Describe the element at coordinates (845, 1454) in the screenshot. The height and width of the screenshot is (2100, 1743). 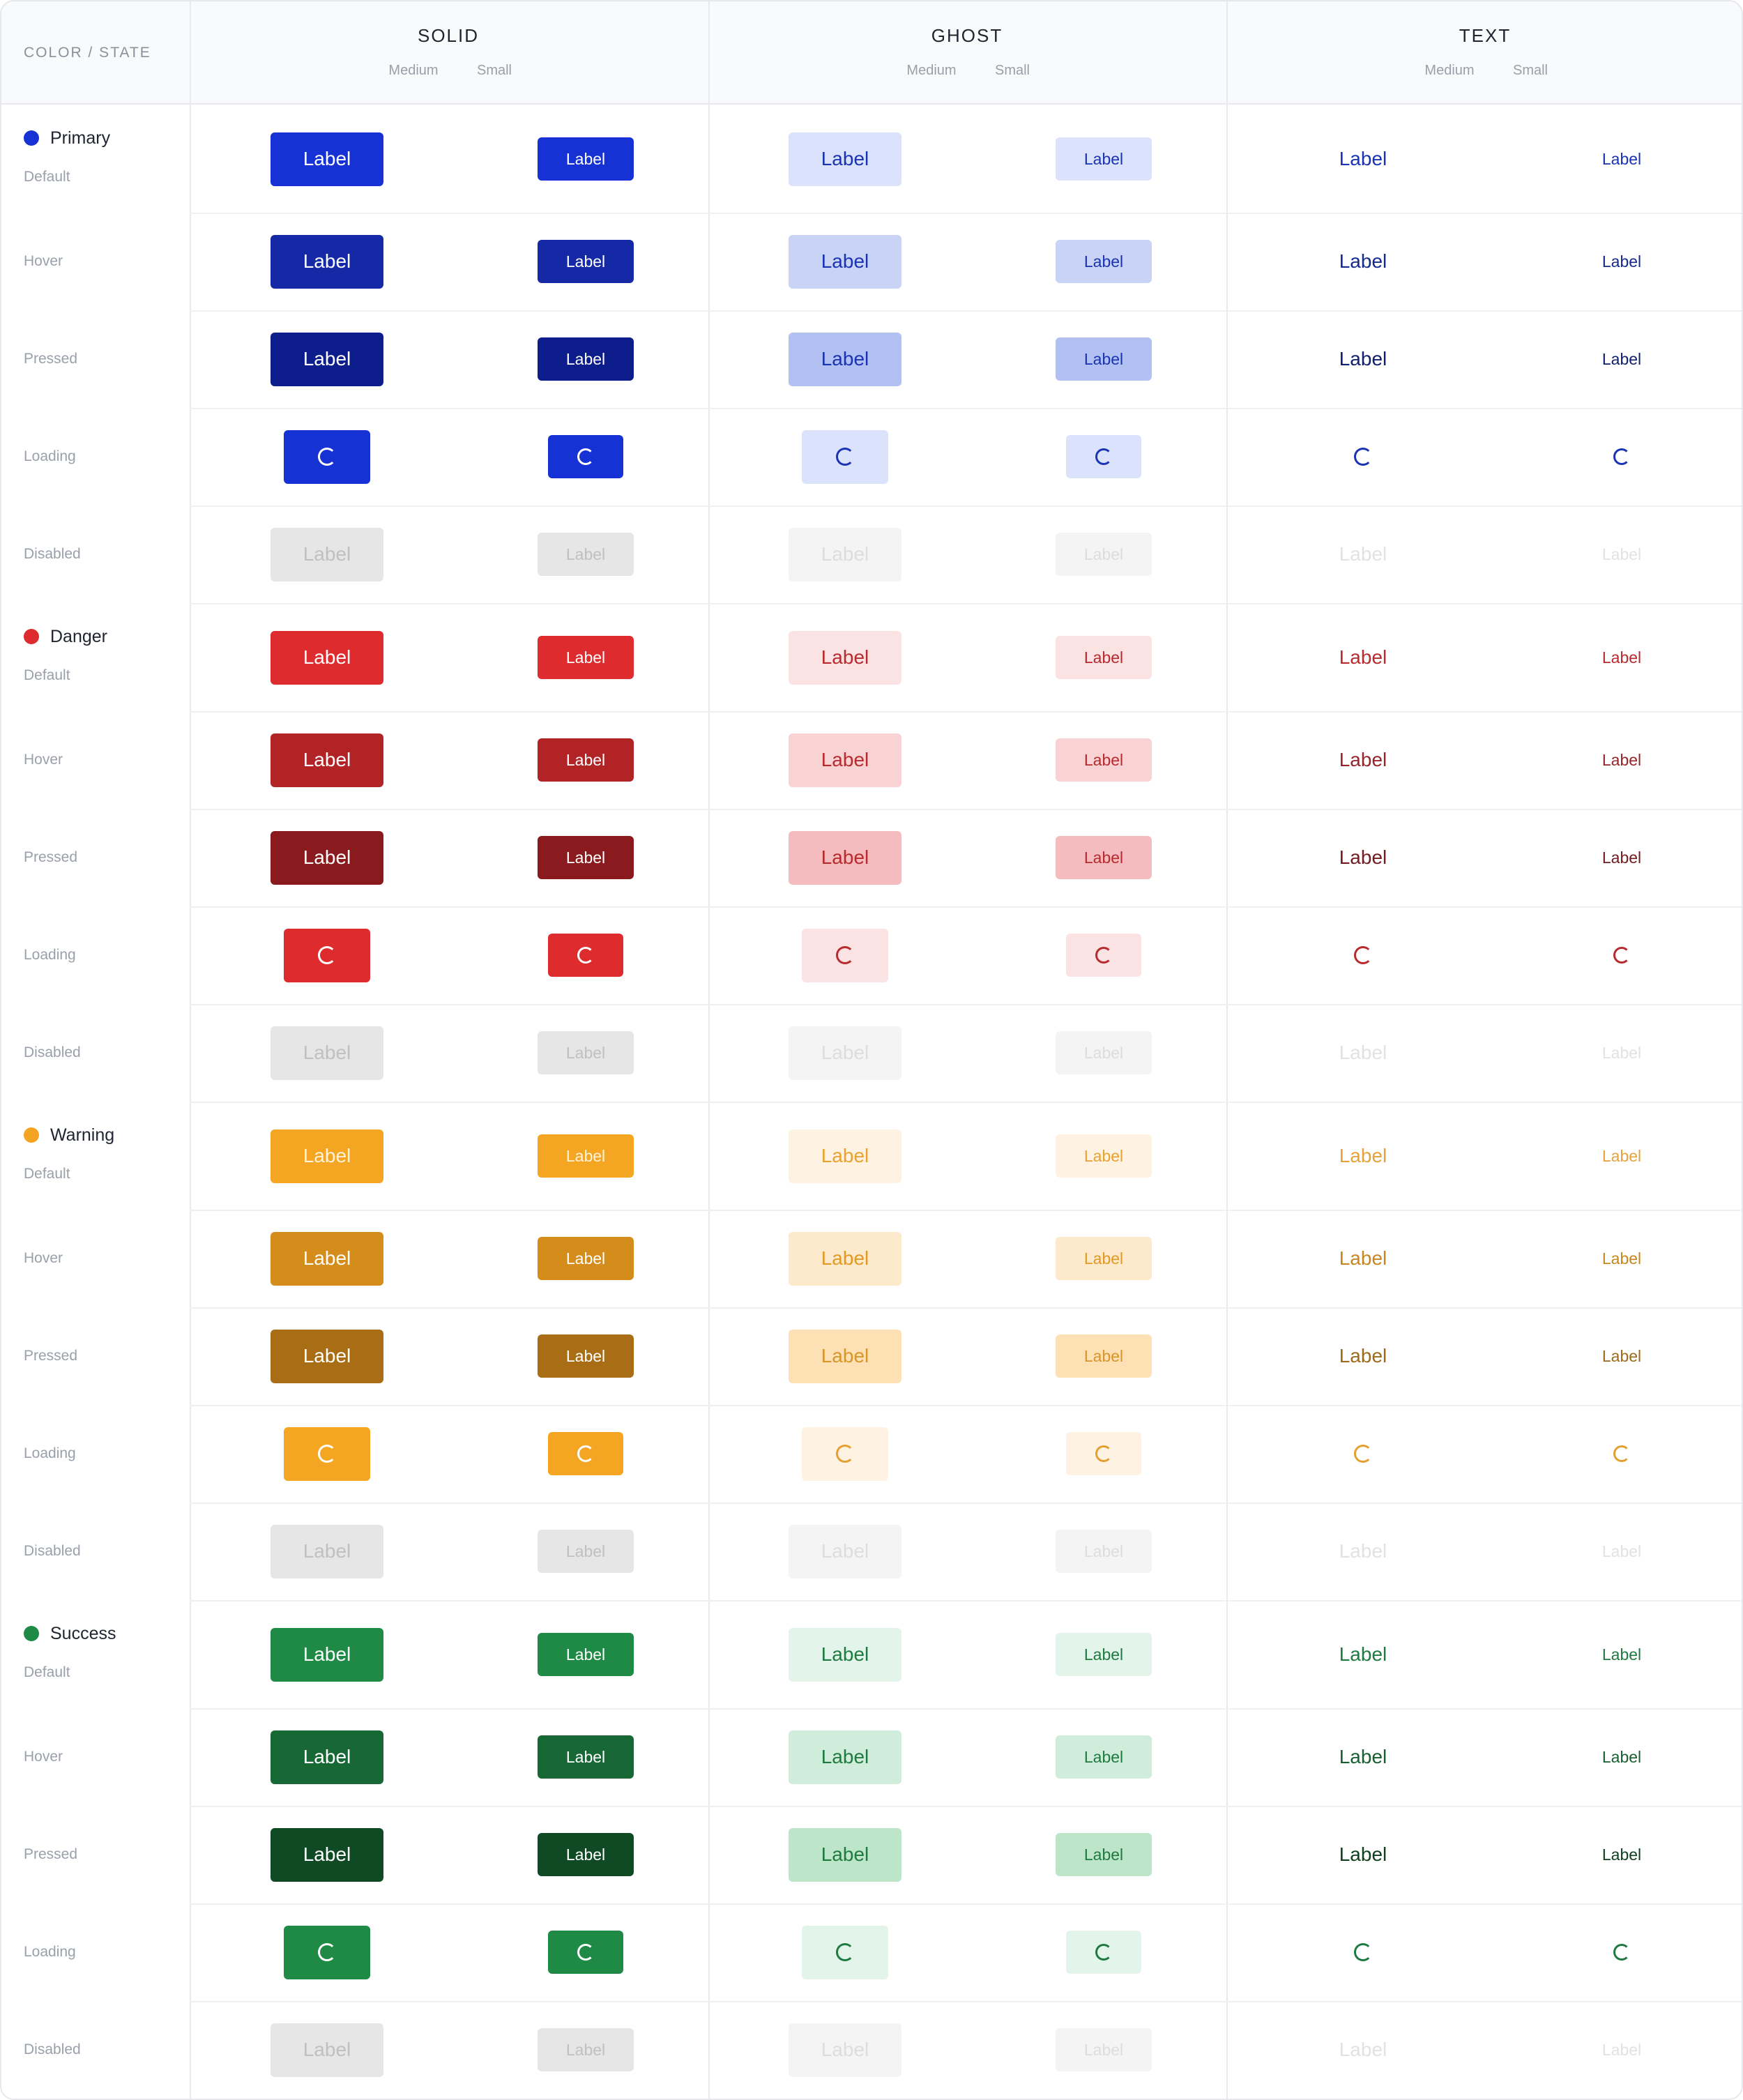
I see `warning-ghost-medium-loading-button` at that location.